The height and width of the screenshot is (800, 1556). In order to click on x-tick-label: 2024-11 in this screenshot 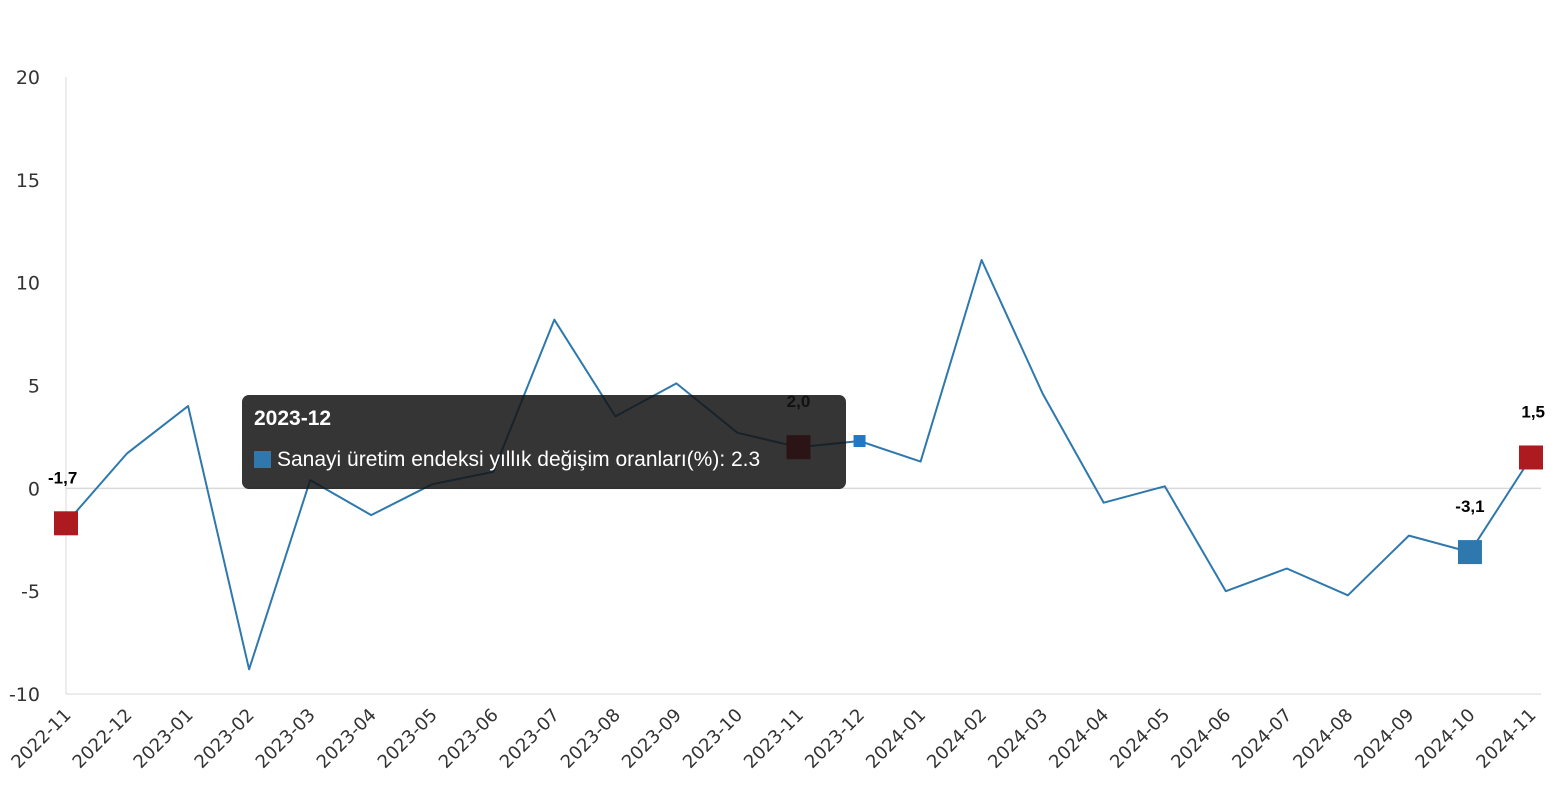, I will do `click(1506, 739)`.